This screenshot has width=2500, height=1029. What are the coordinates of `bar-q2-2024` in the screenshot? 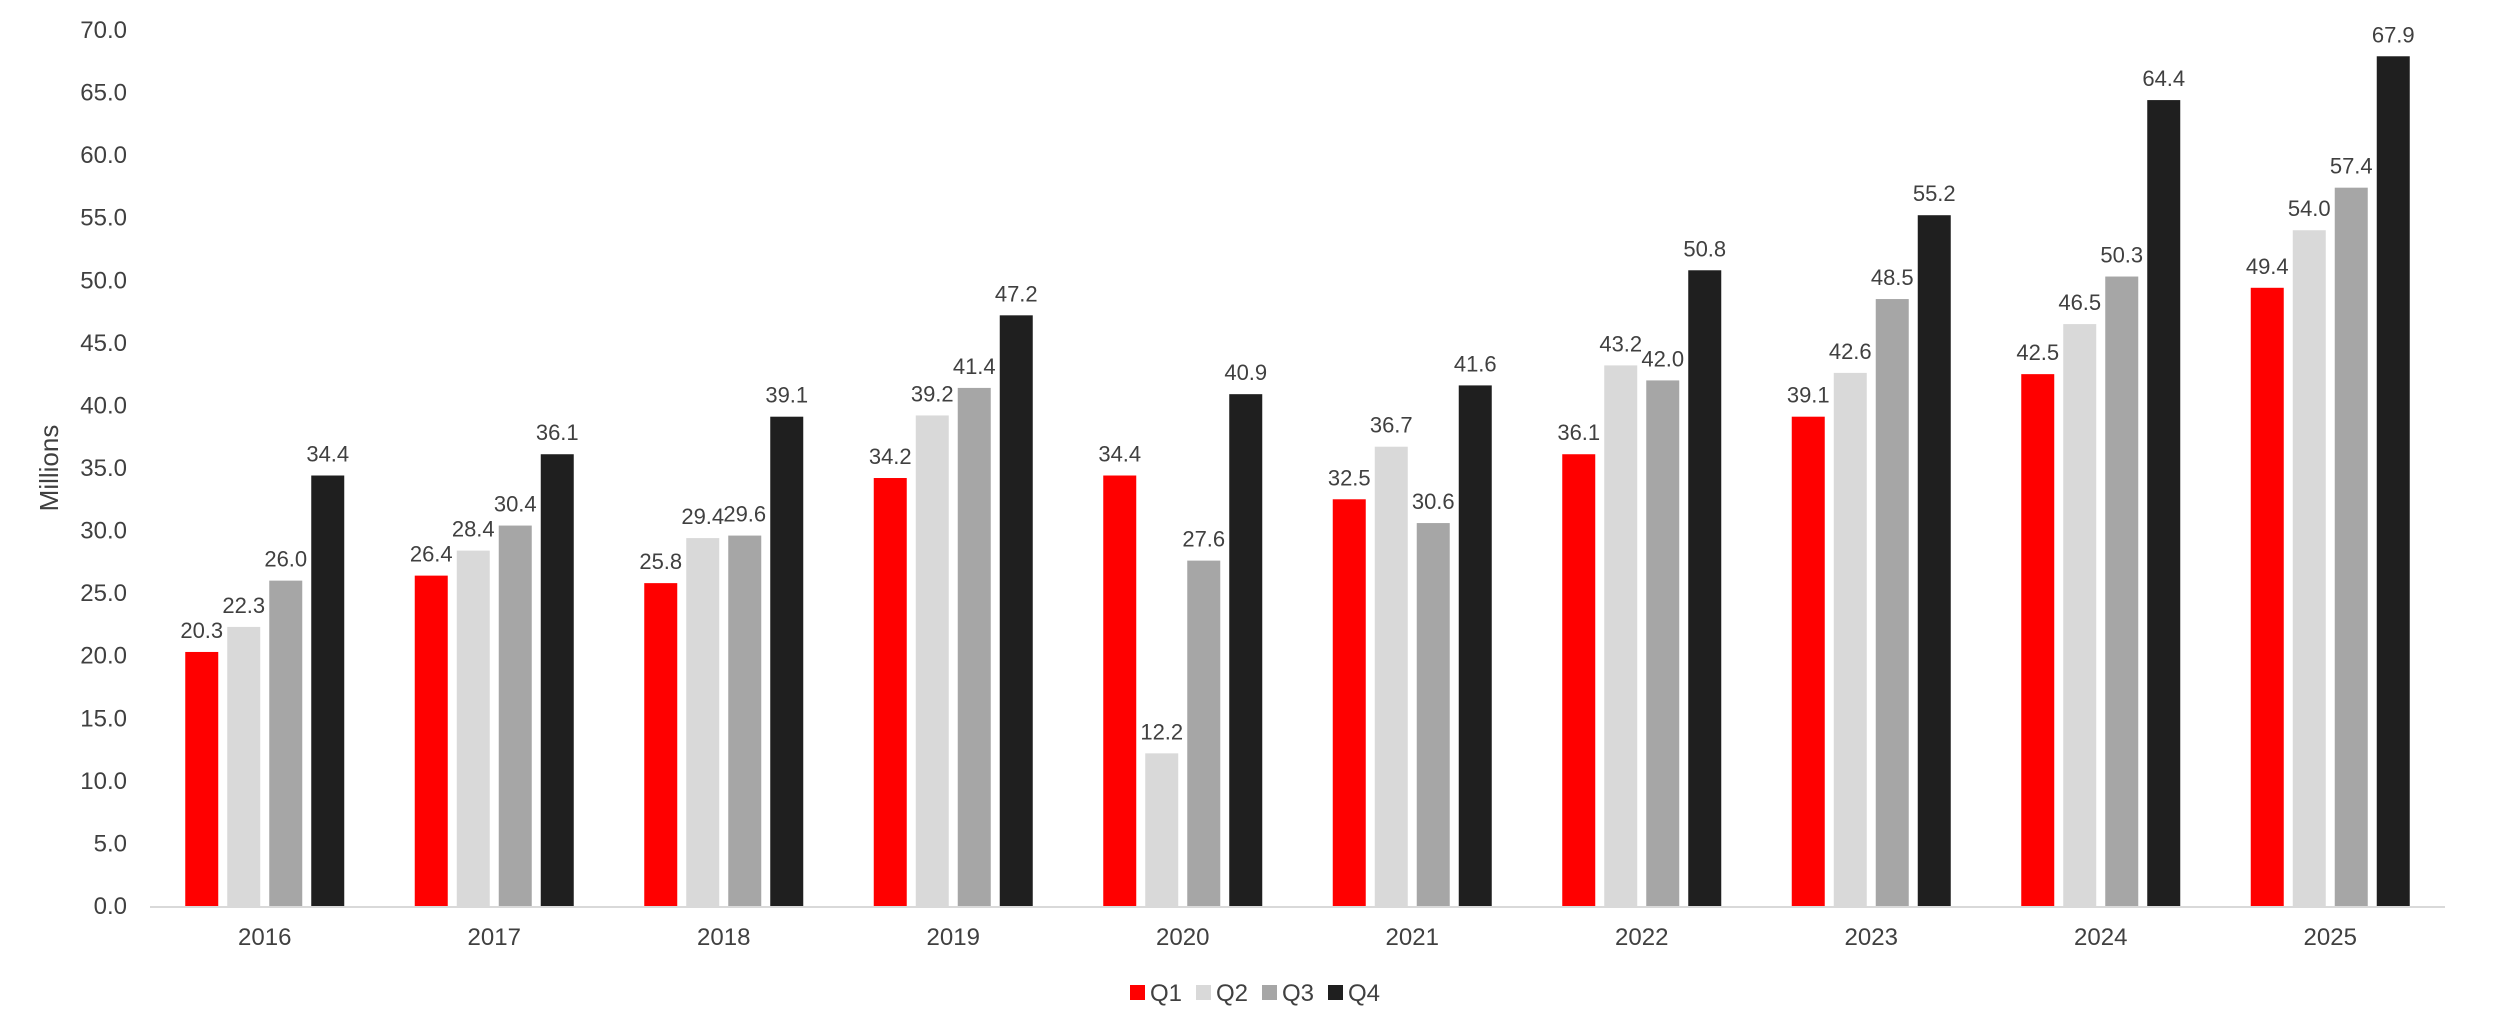 It's located at (2080, 615).